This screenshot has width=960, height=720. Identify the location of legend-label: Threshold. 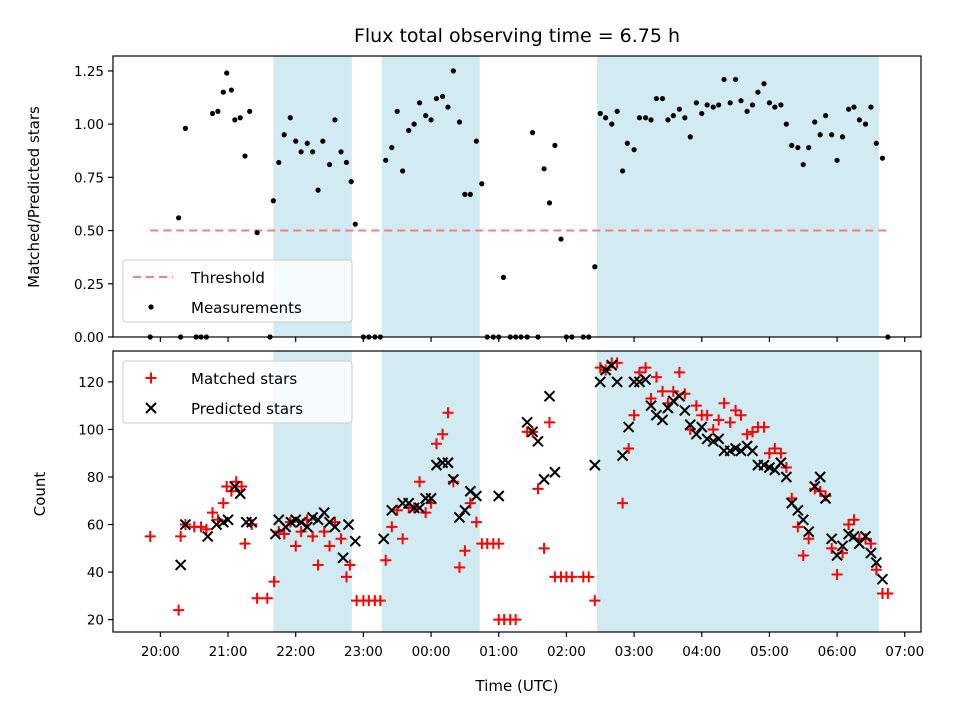
(227, 278).